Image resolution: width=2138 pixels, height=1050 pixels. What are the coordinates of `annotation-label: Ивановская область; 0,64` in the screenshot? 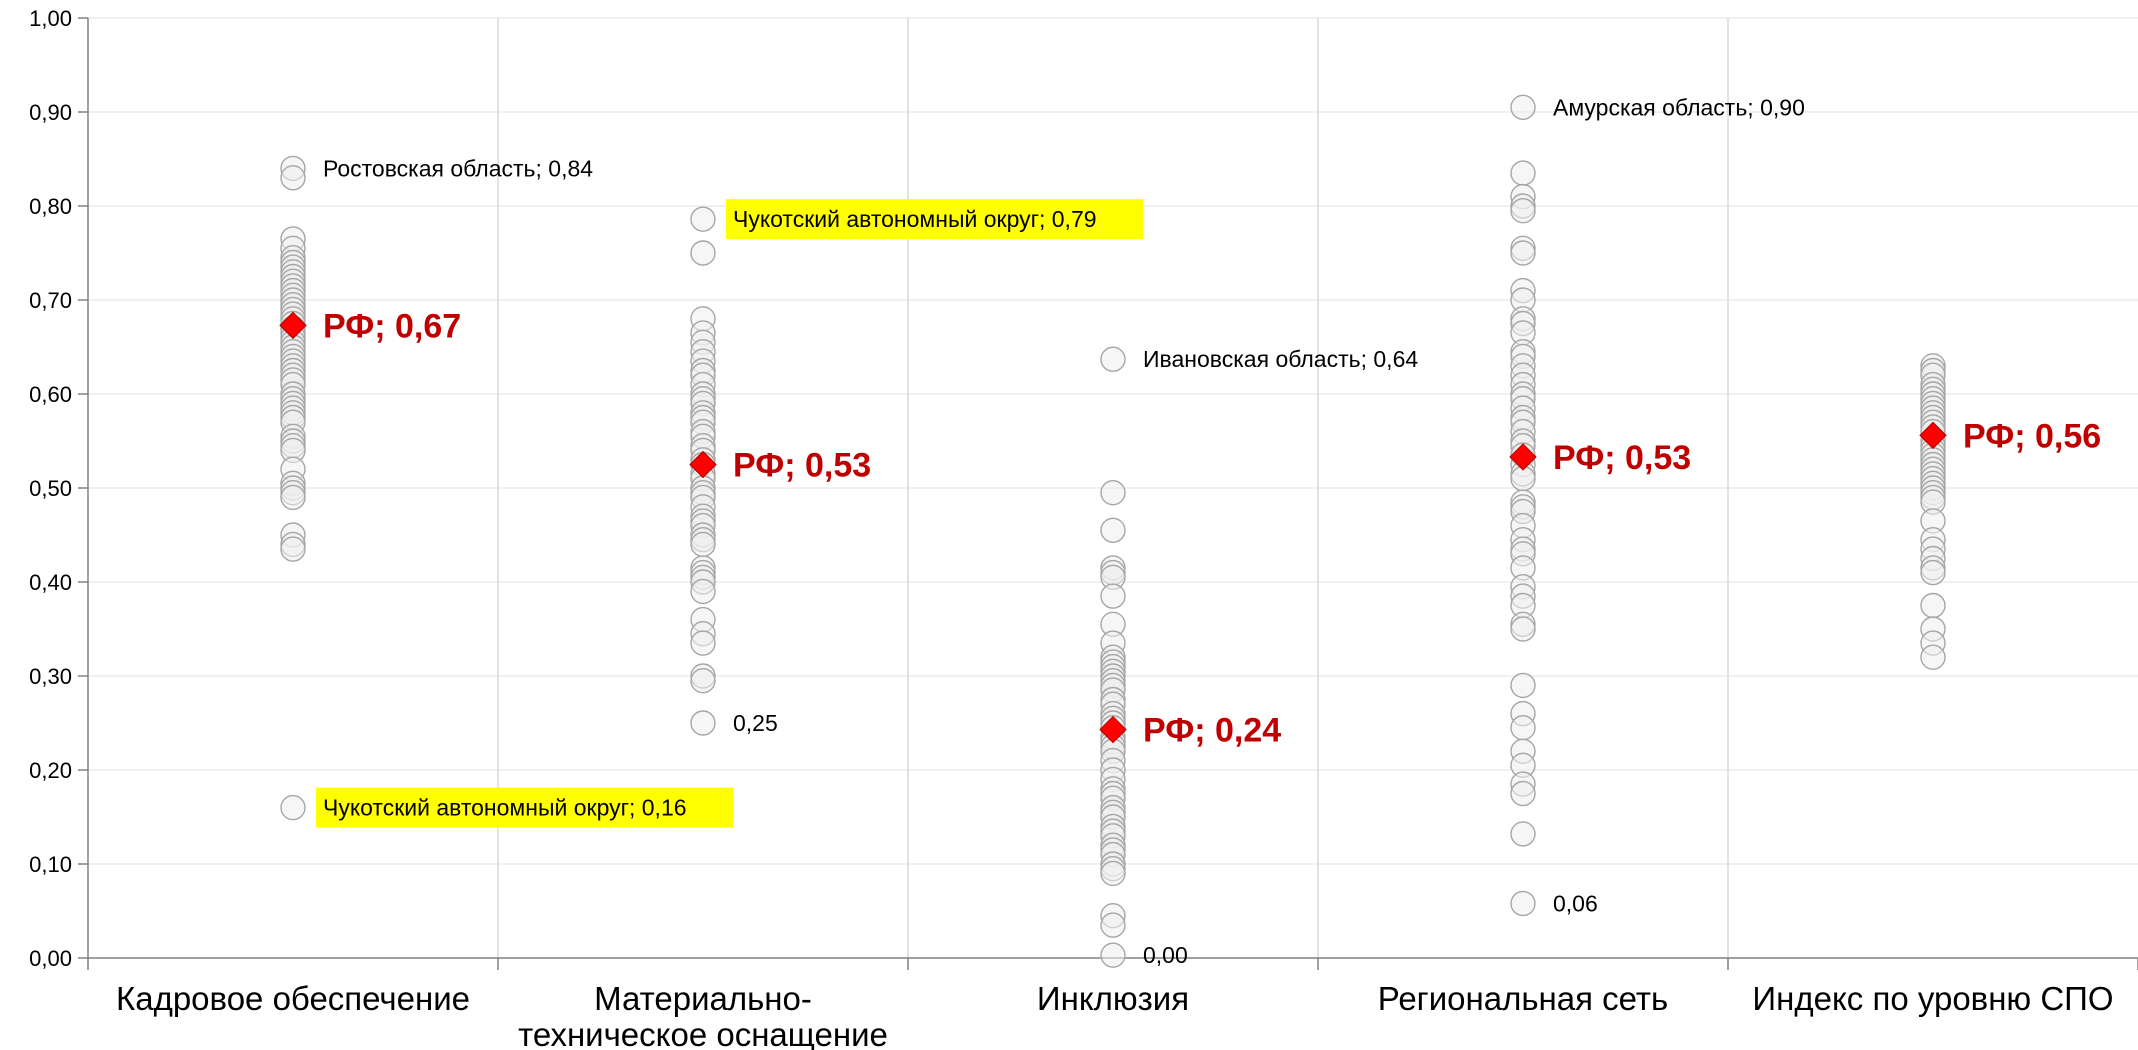 It's located at (1280, 359).